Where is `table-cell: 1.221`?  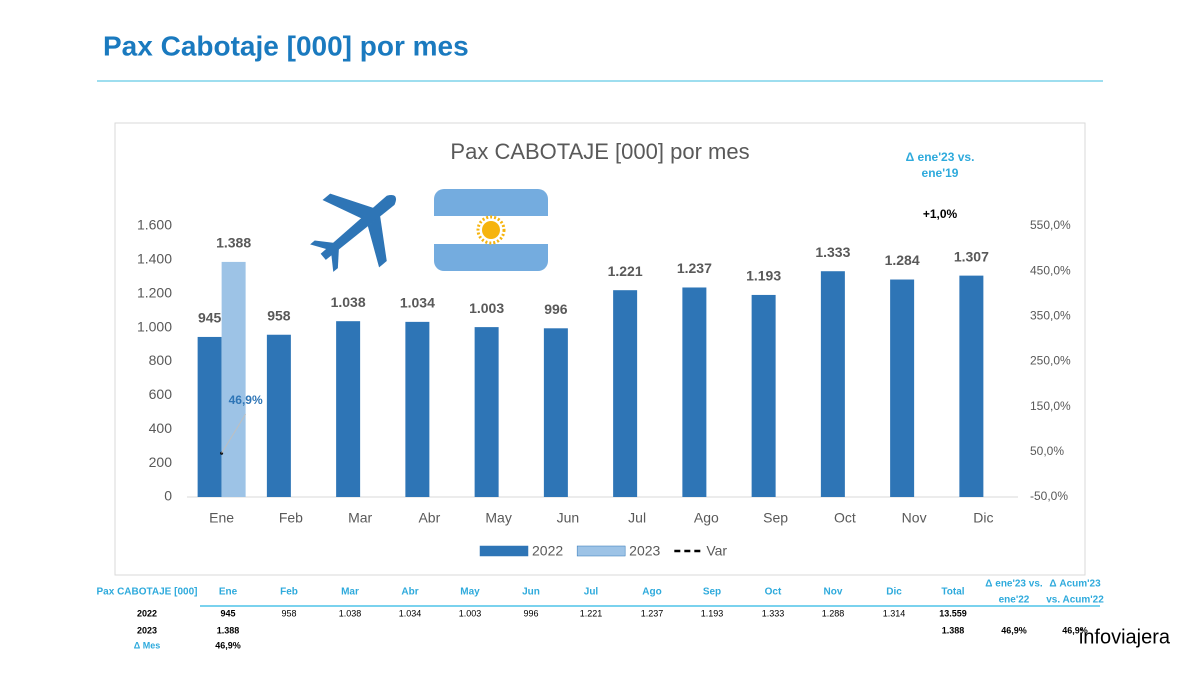 table-cell: 1.221 is located at coordinates (591, 613).